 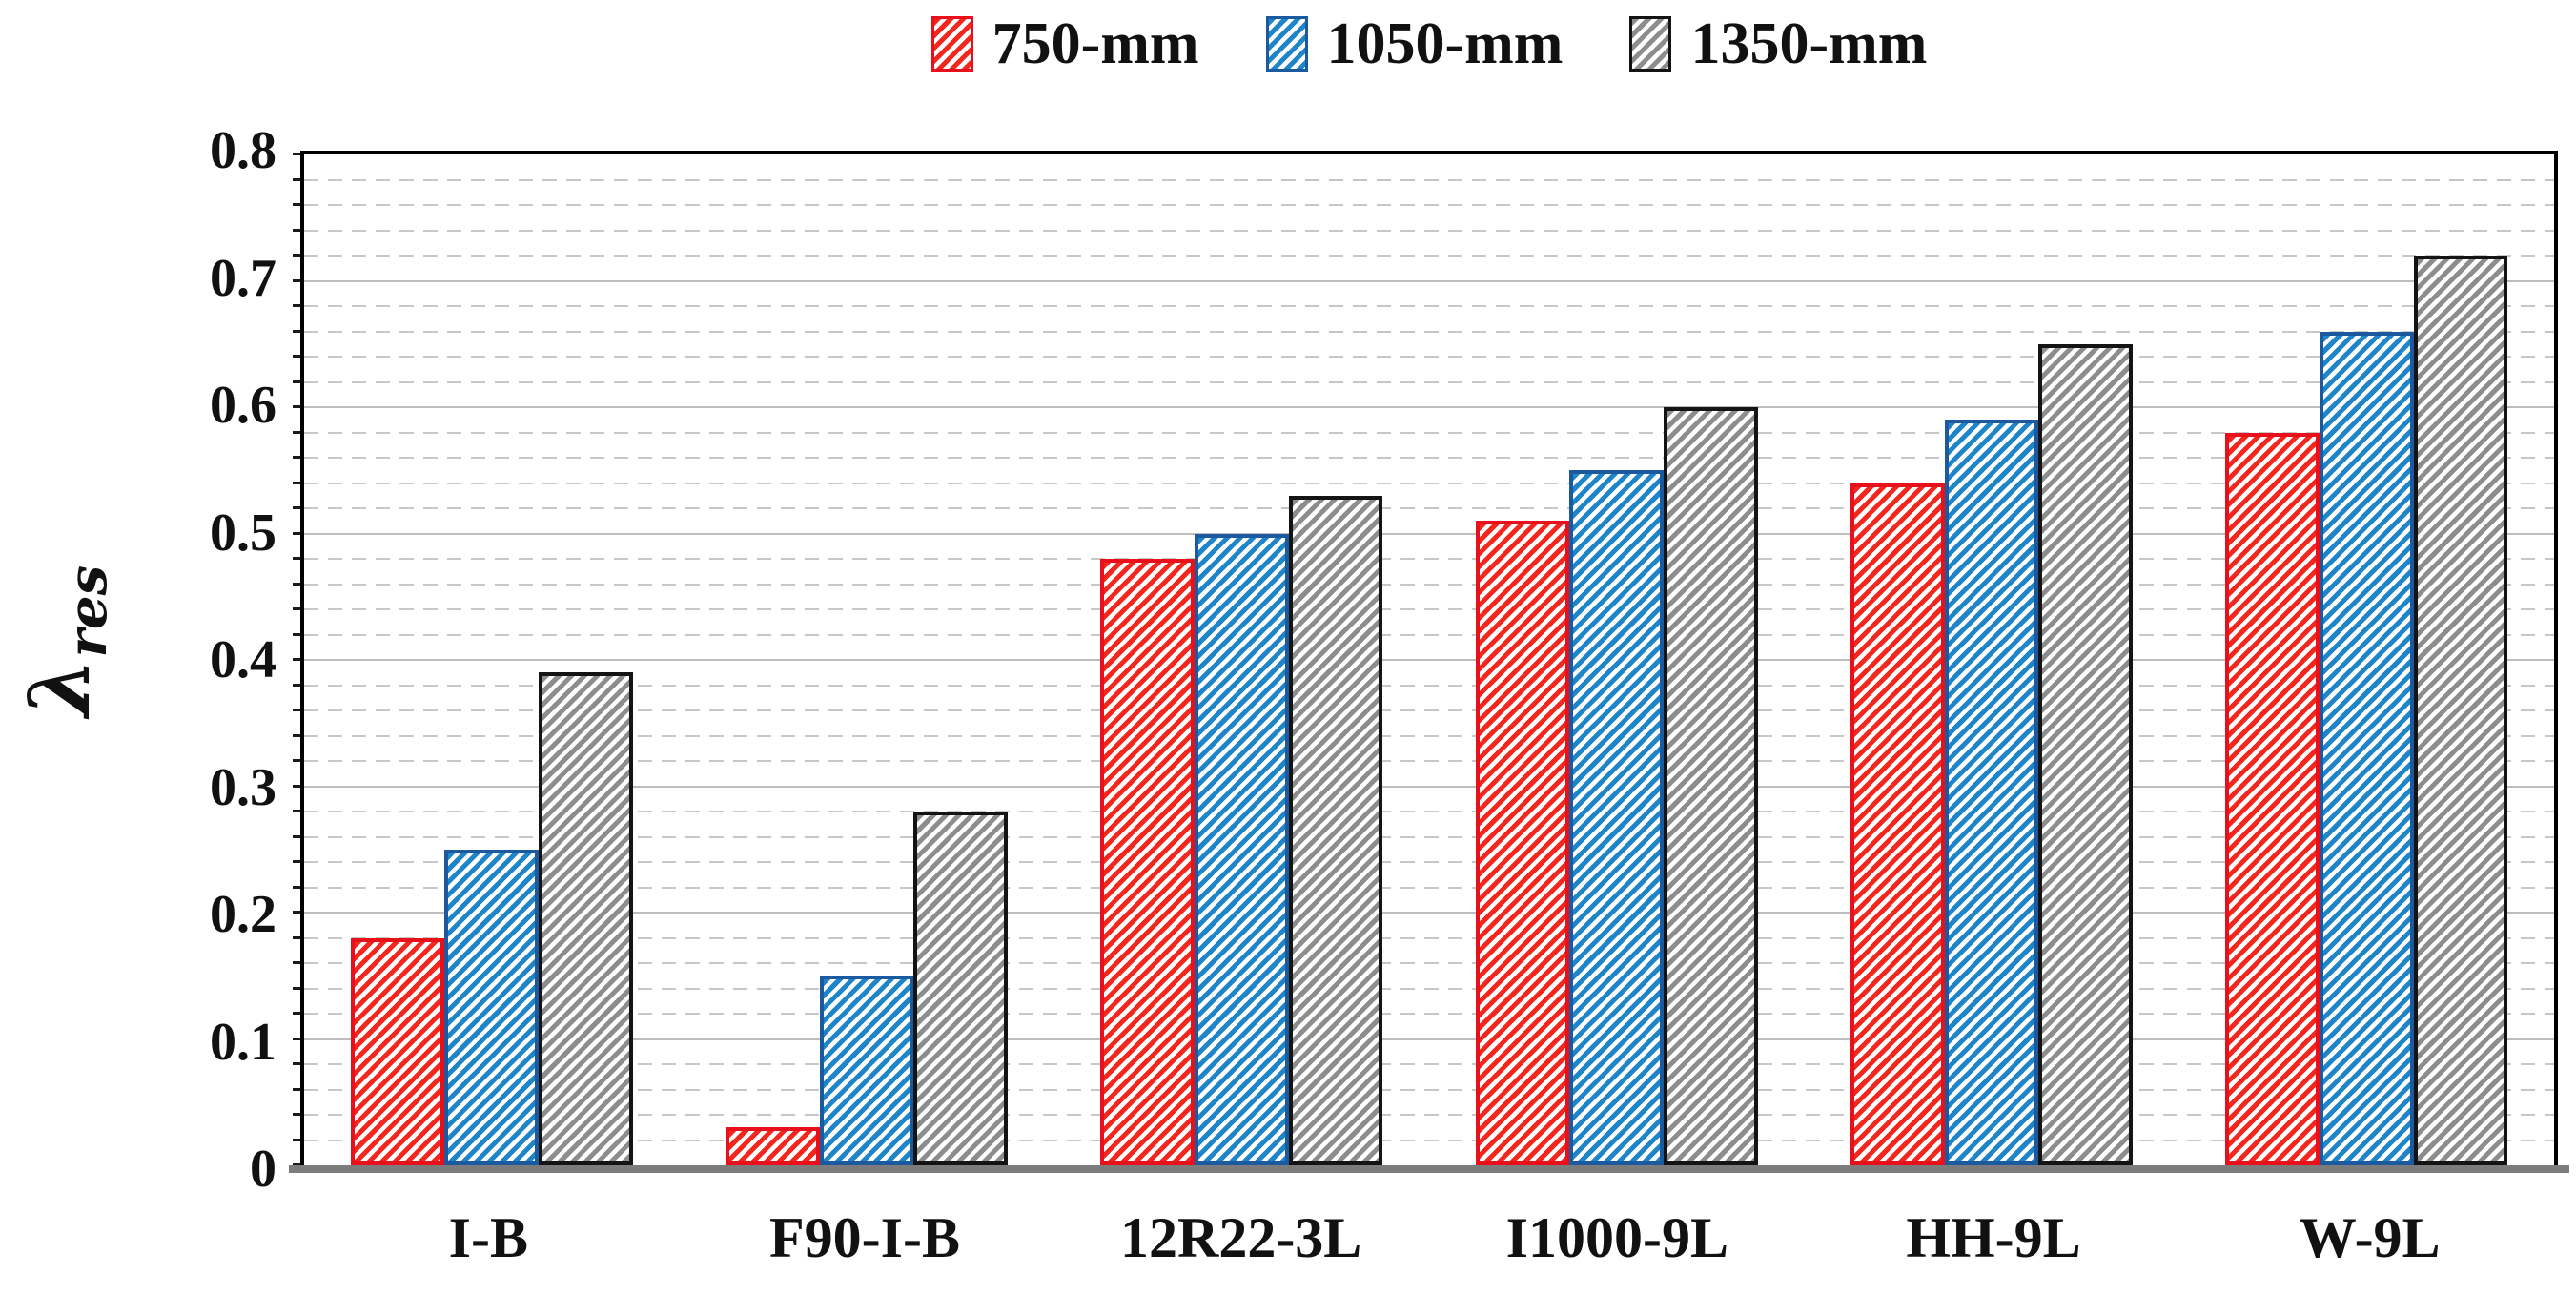 What do you see at coordinates (243, 1042) in the screenshot?
I see `y-axis-tick-label: 0.1` at bounding box center [243, 1042].